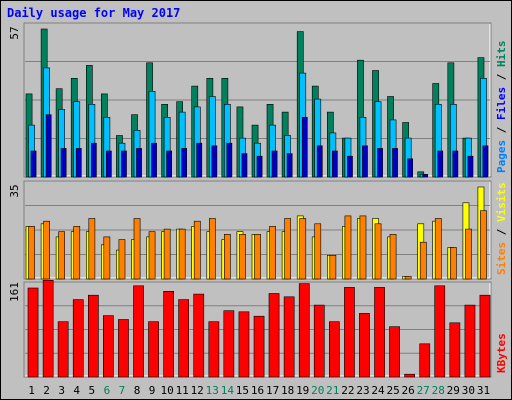 The image size is (512, 400). I want to click on side-label-part: Visits, so click(501, 202).